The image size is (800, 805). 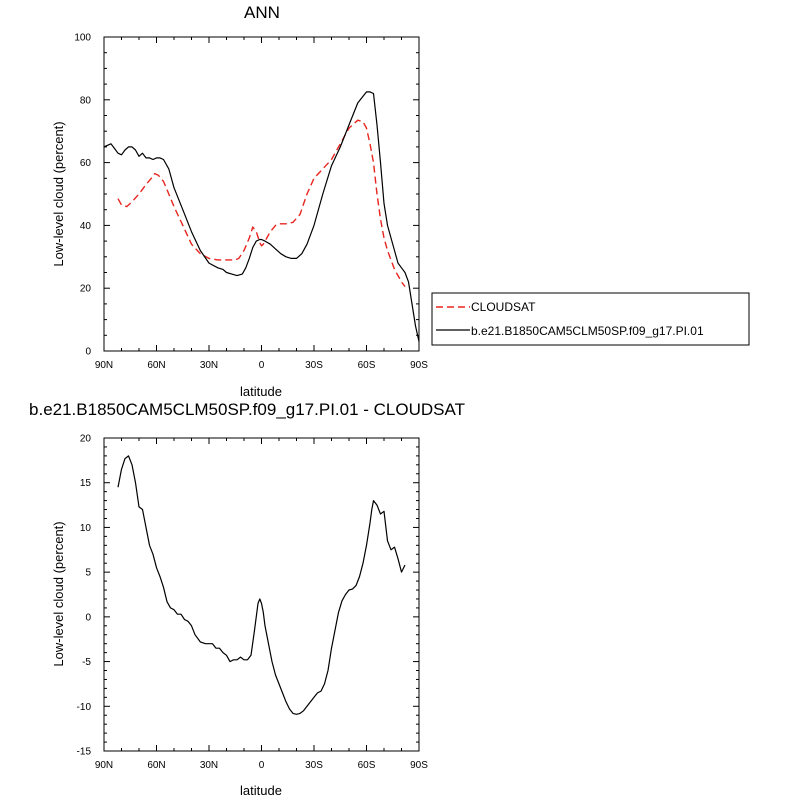 I want to click on bottom-x-tick-label: 90N, so click(x=104, y=765).